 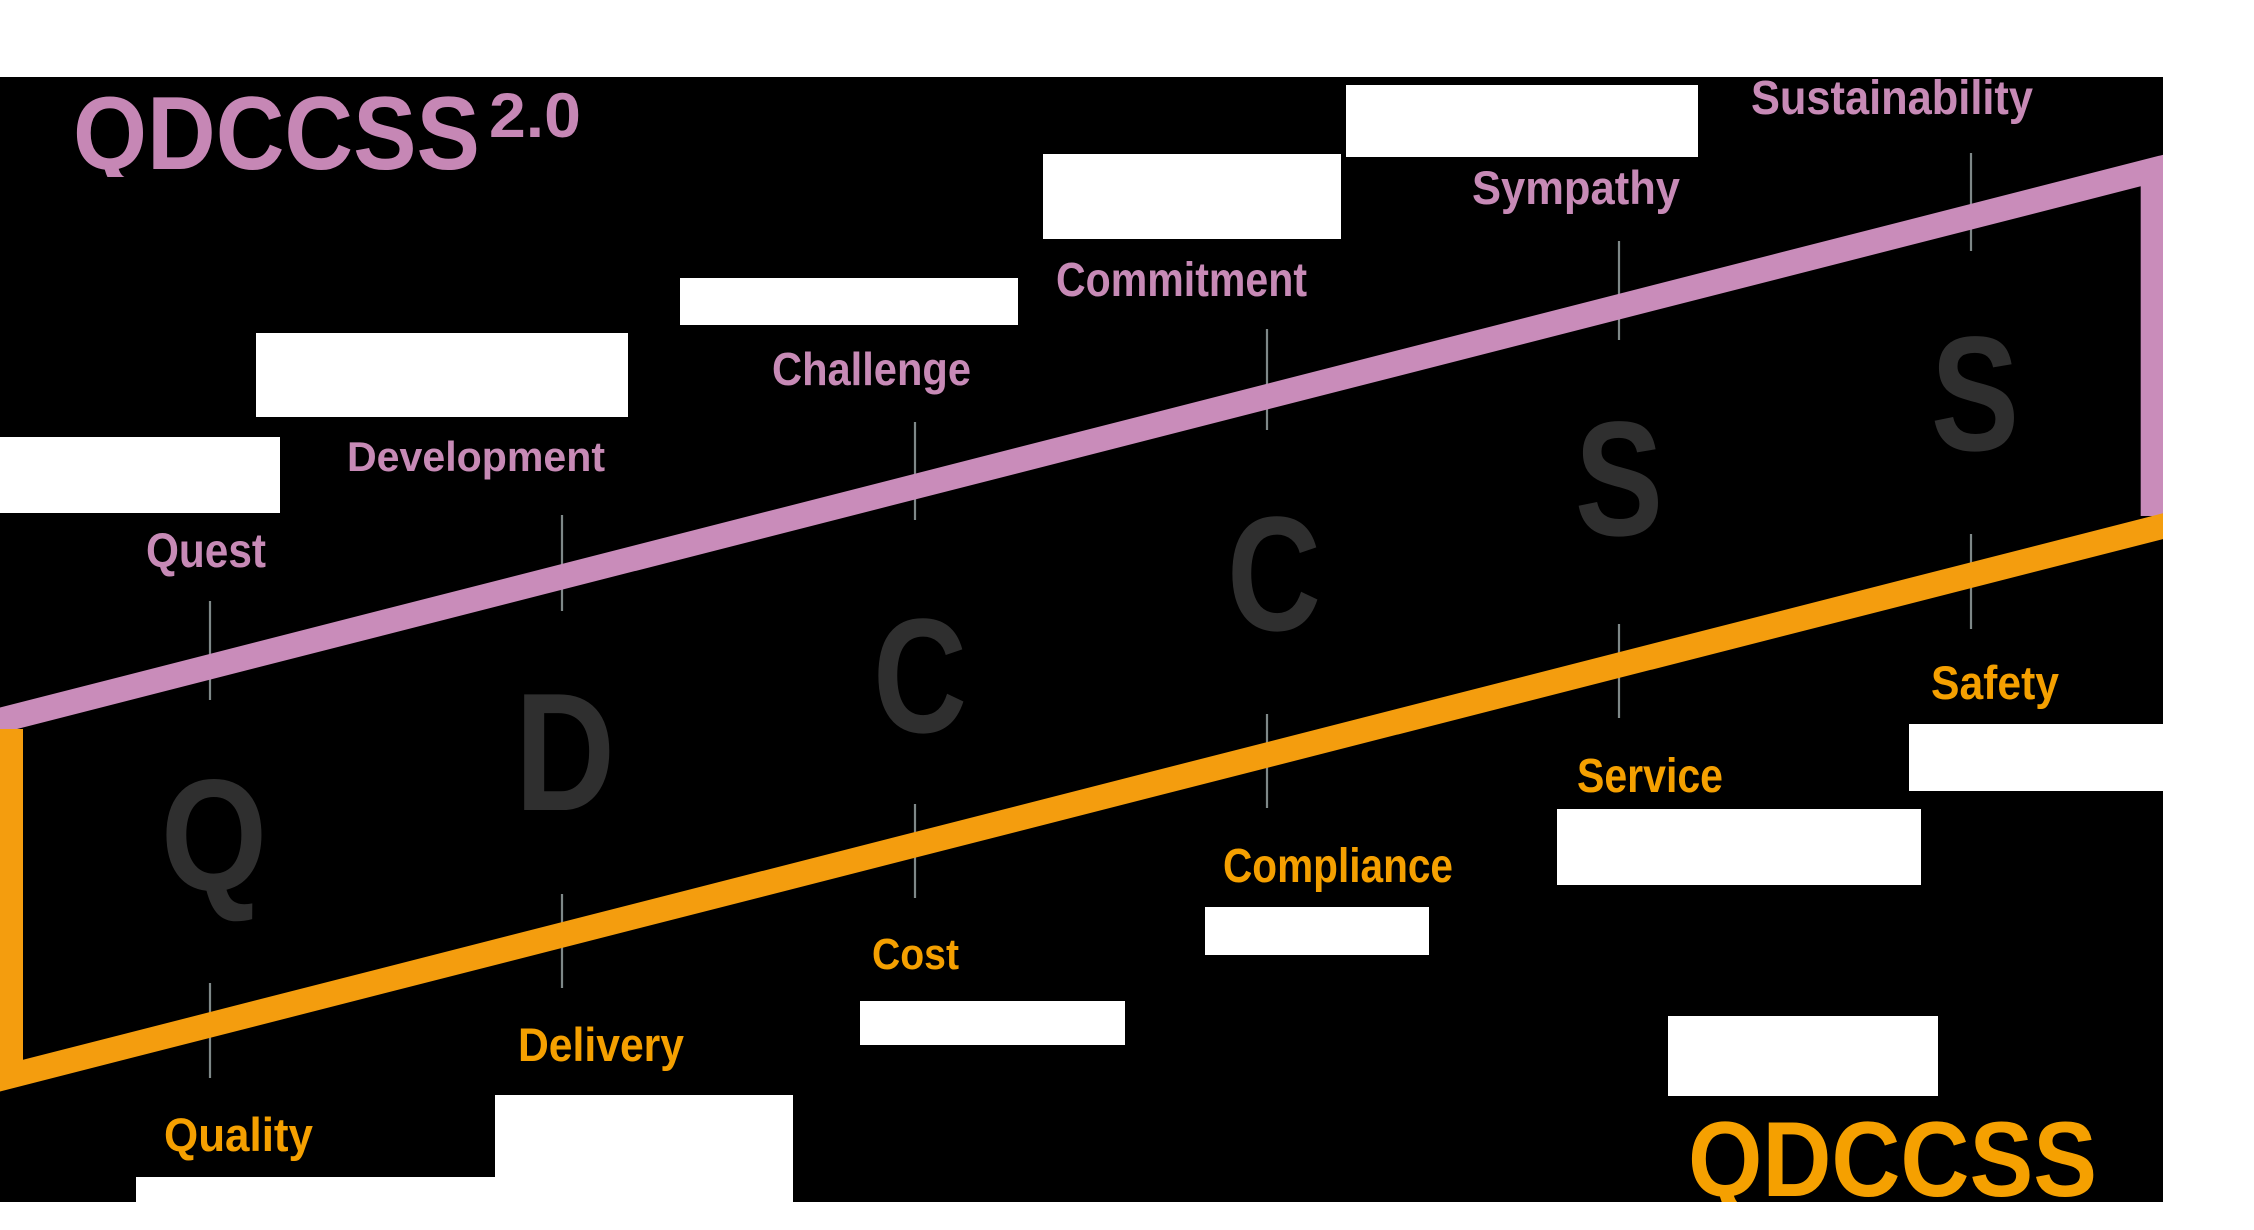 What do you see at coordinates (1338, 866) in the screenshot?
I see `svg-text: Compliance` at bounding box center [1338, 866].